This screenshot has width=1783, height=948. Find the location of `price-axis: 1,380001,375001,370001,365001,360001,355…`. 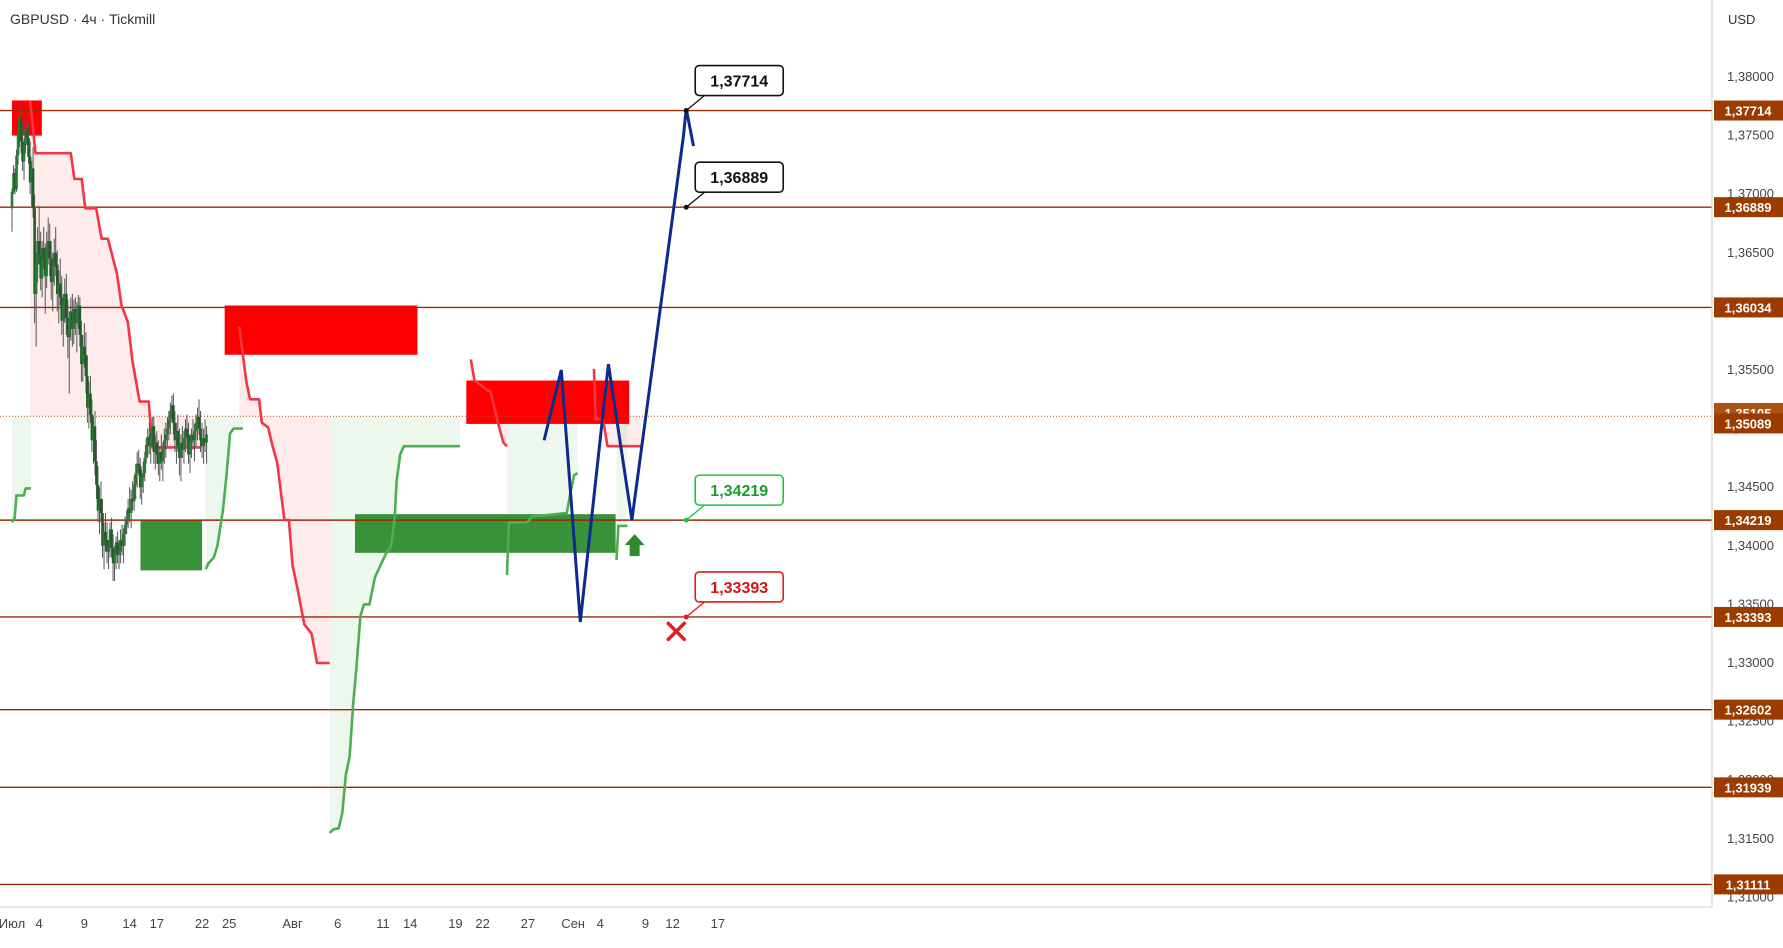

price-axis: 1,380001,375001,370001,365001,360001,355… is located at coordinates (1747, 471).